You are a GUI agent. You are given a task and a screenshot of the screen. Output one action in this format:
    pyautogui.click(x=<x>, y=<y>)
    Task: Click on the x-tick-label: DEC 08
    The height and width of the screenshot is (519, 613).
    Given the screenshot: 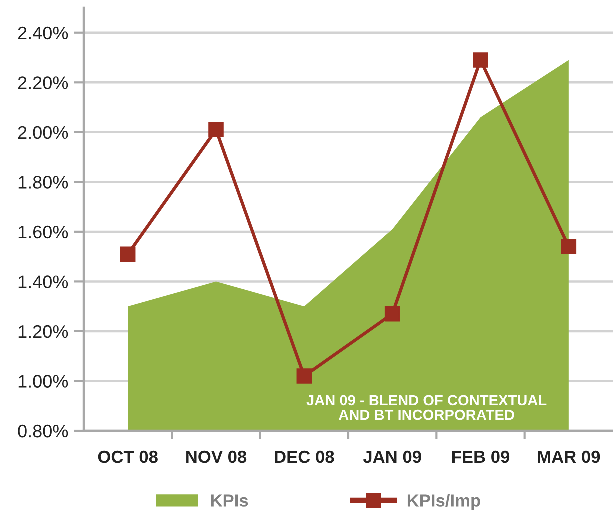 What is the action you would take?
    pyautogui.click(x=304, y=457)
    